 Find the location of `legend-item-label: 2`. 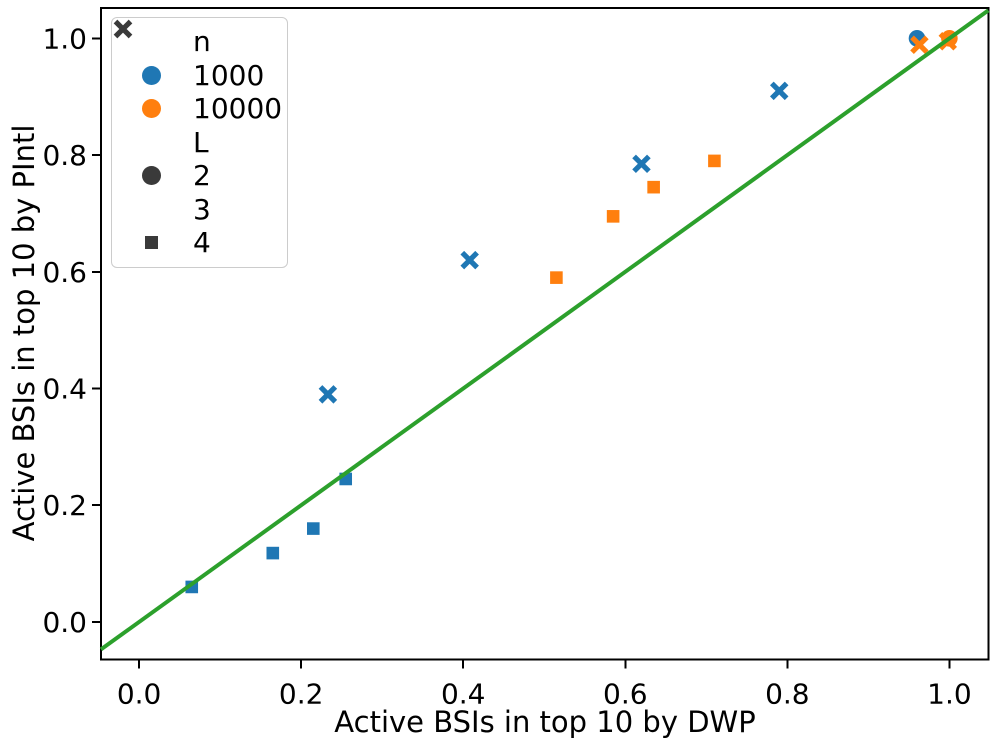

legend-item-label: 2 is located at coordinates (202, 176).